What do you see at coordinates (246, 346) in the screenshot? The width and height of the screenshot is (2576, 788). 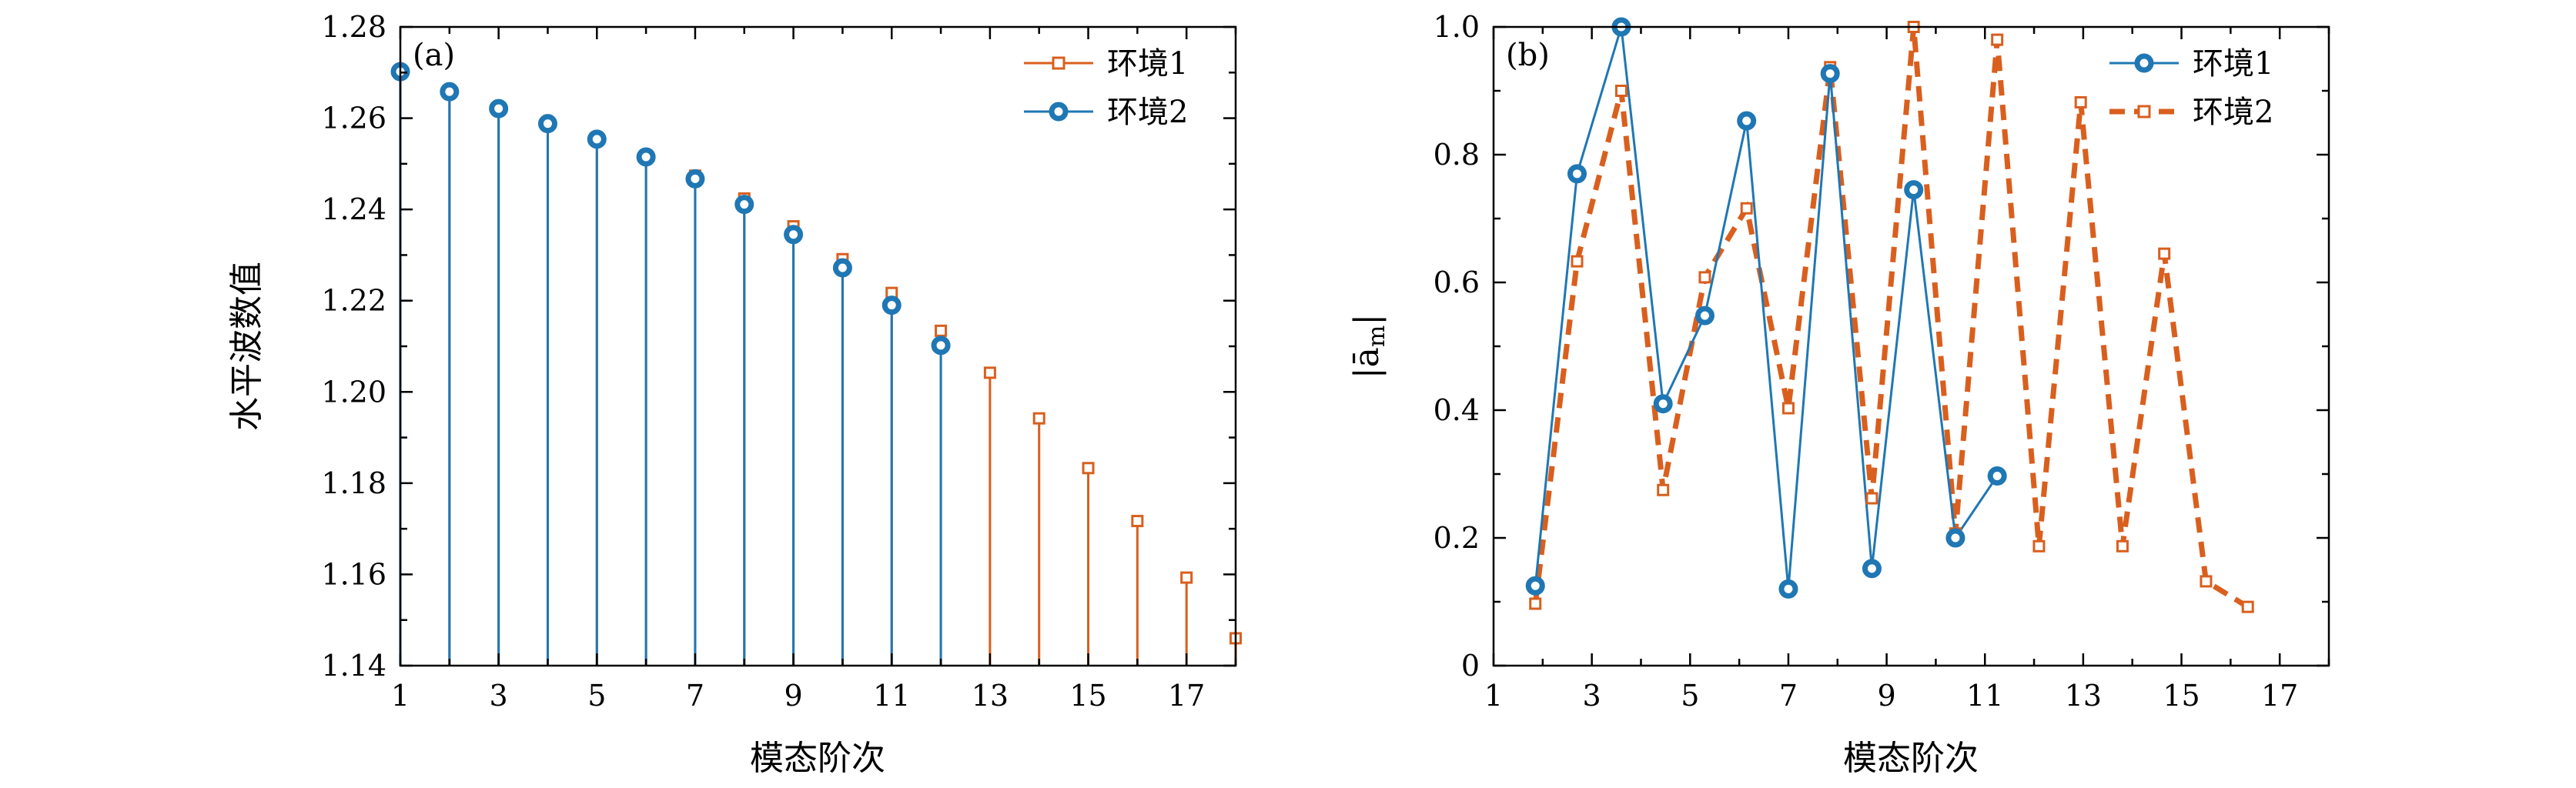 I see `chart-a-ylabel: 水平波数值` at bounding box center [246, 346].